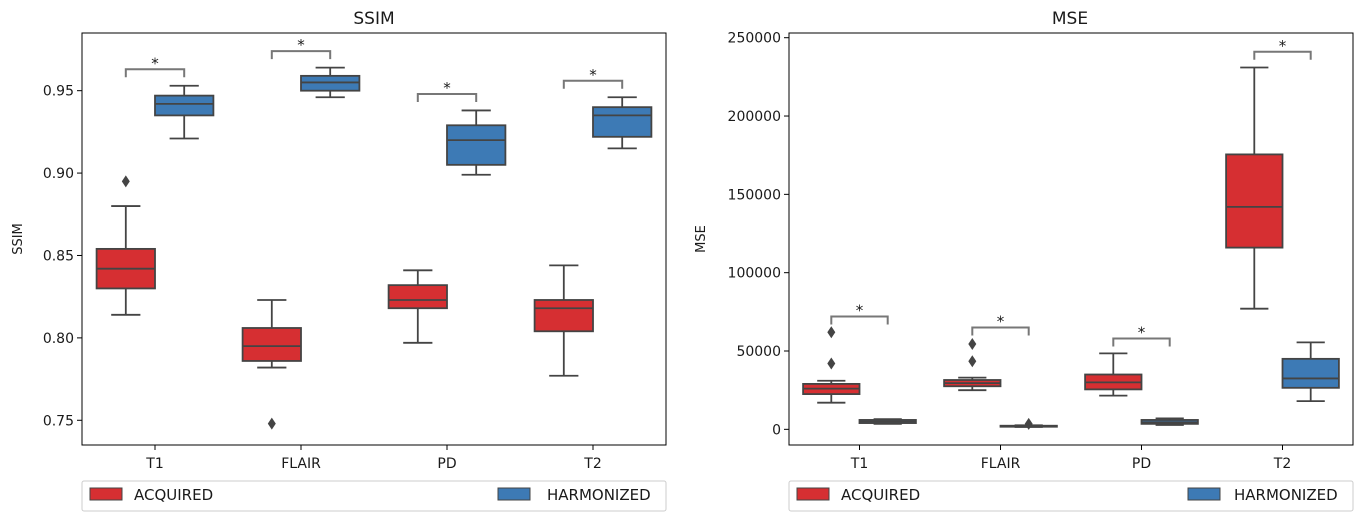  Describe the element at coordinates (58, 174) in the screenshot. I see `y-tick-label: 0.90` at that location.